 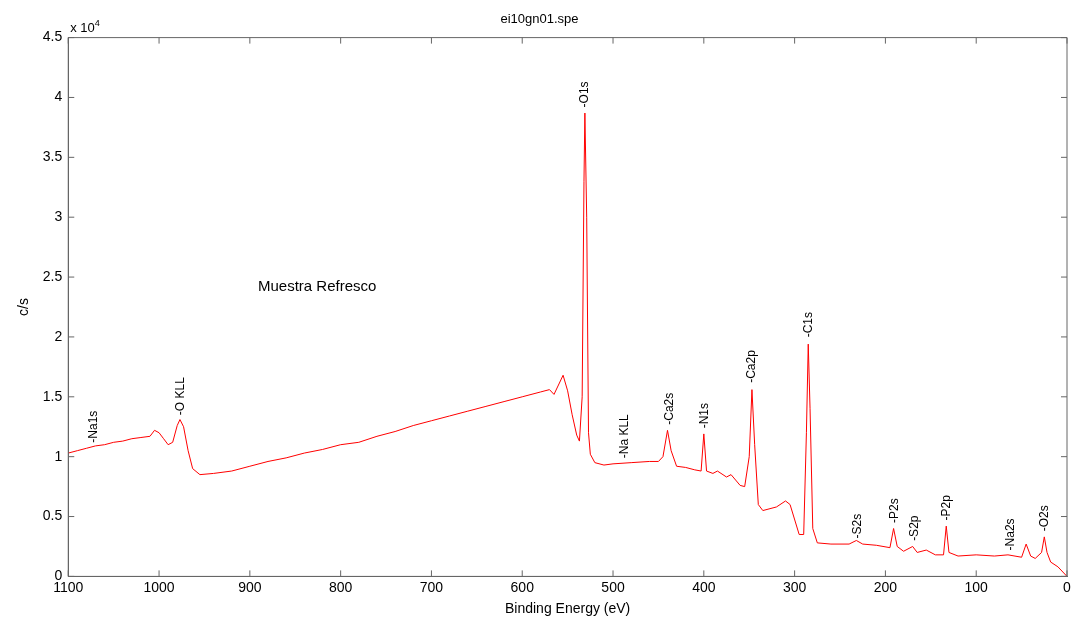 I want to click on annotation: -Na1s, so click(x=93, y=426).